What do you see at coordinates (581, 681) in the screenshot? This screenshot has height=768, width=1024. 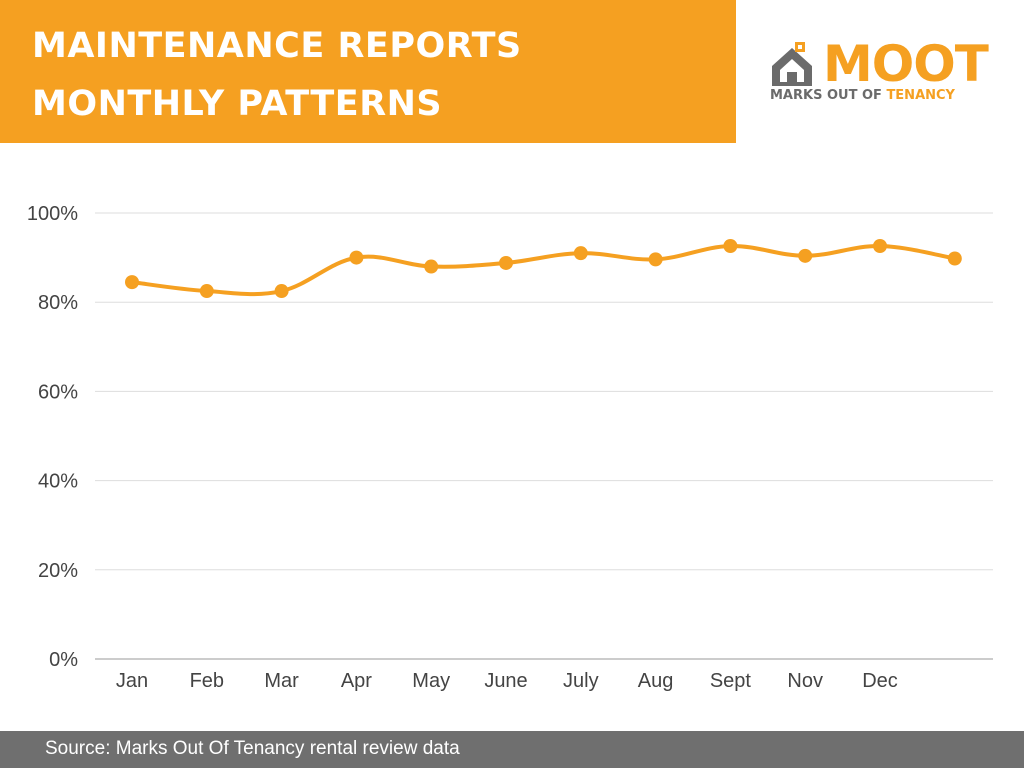 I see `x-tick-label: July` at bounding box center [581, 681].